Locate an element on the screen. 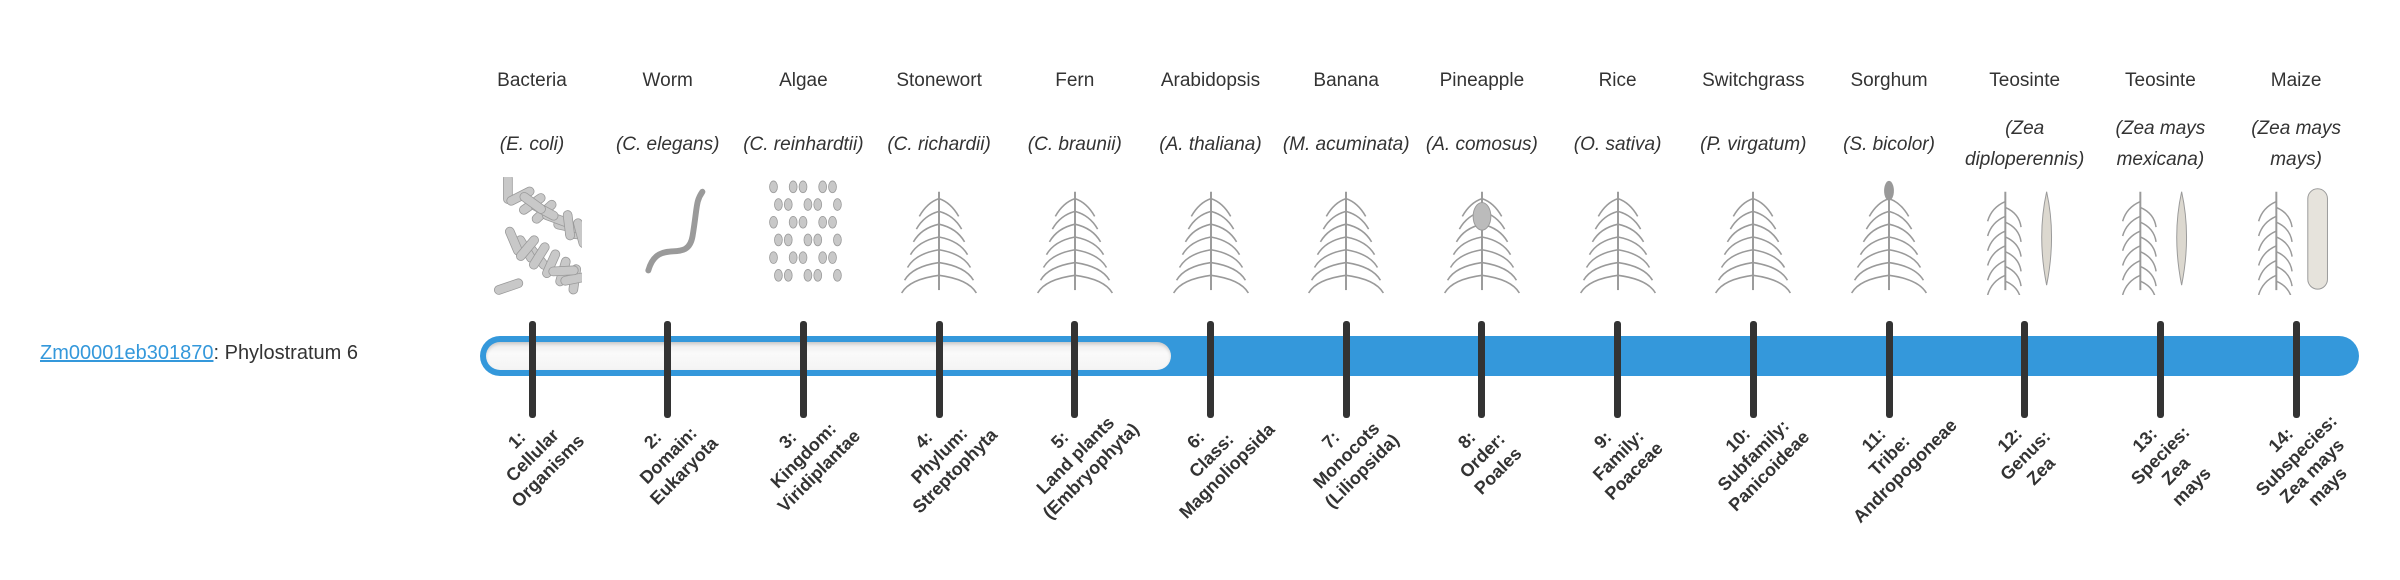  organism-common-name: Maize is located at coordinates (2296, 80).